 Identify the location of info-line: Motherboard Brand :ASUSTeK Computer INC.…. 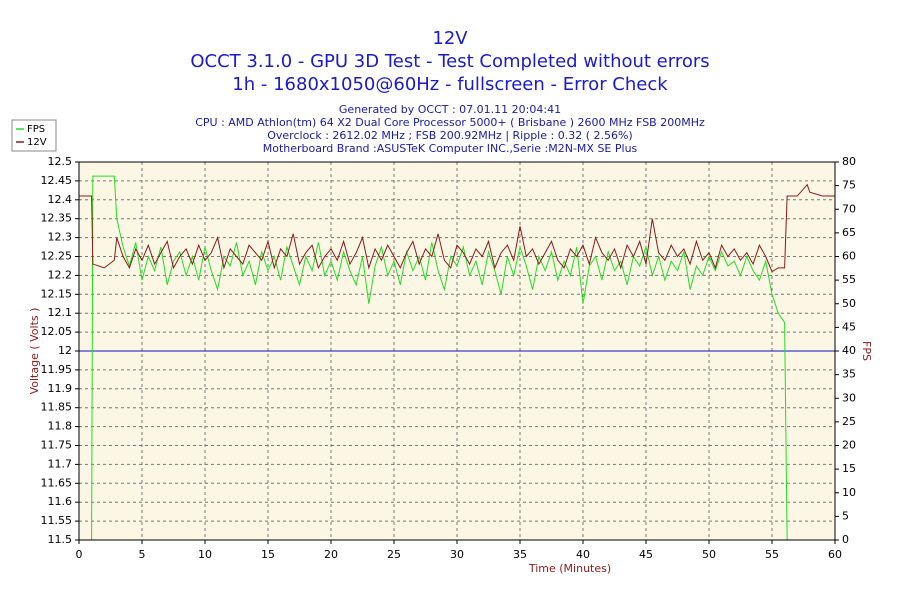
(450, 148).